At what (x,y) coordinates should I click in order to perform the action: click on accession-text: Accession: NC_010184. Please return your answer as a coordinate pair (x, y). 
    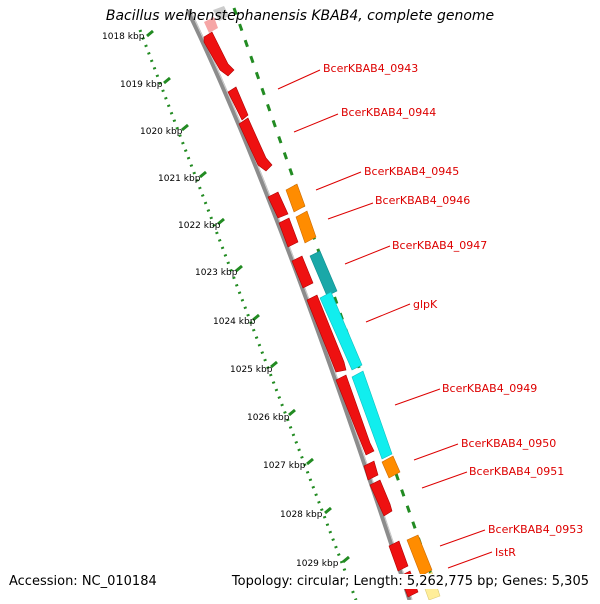
    Looking at the image, I should click on (83, 581).